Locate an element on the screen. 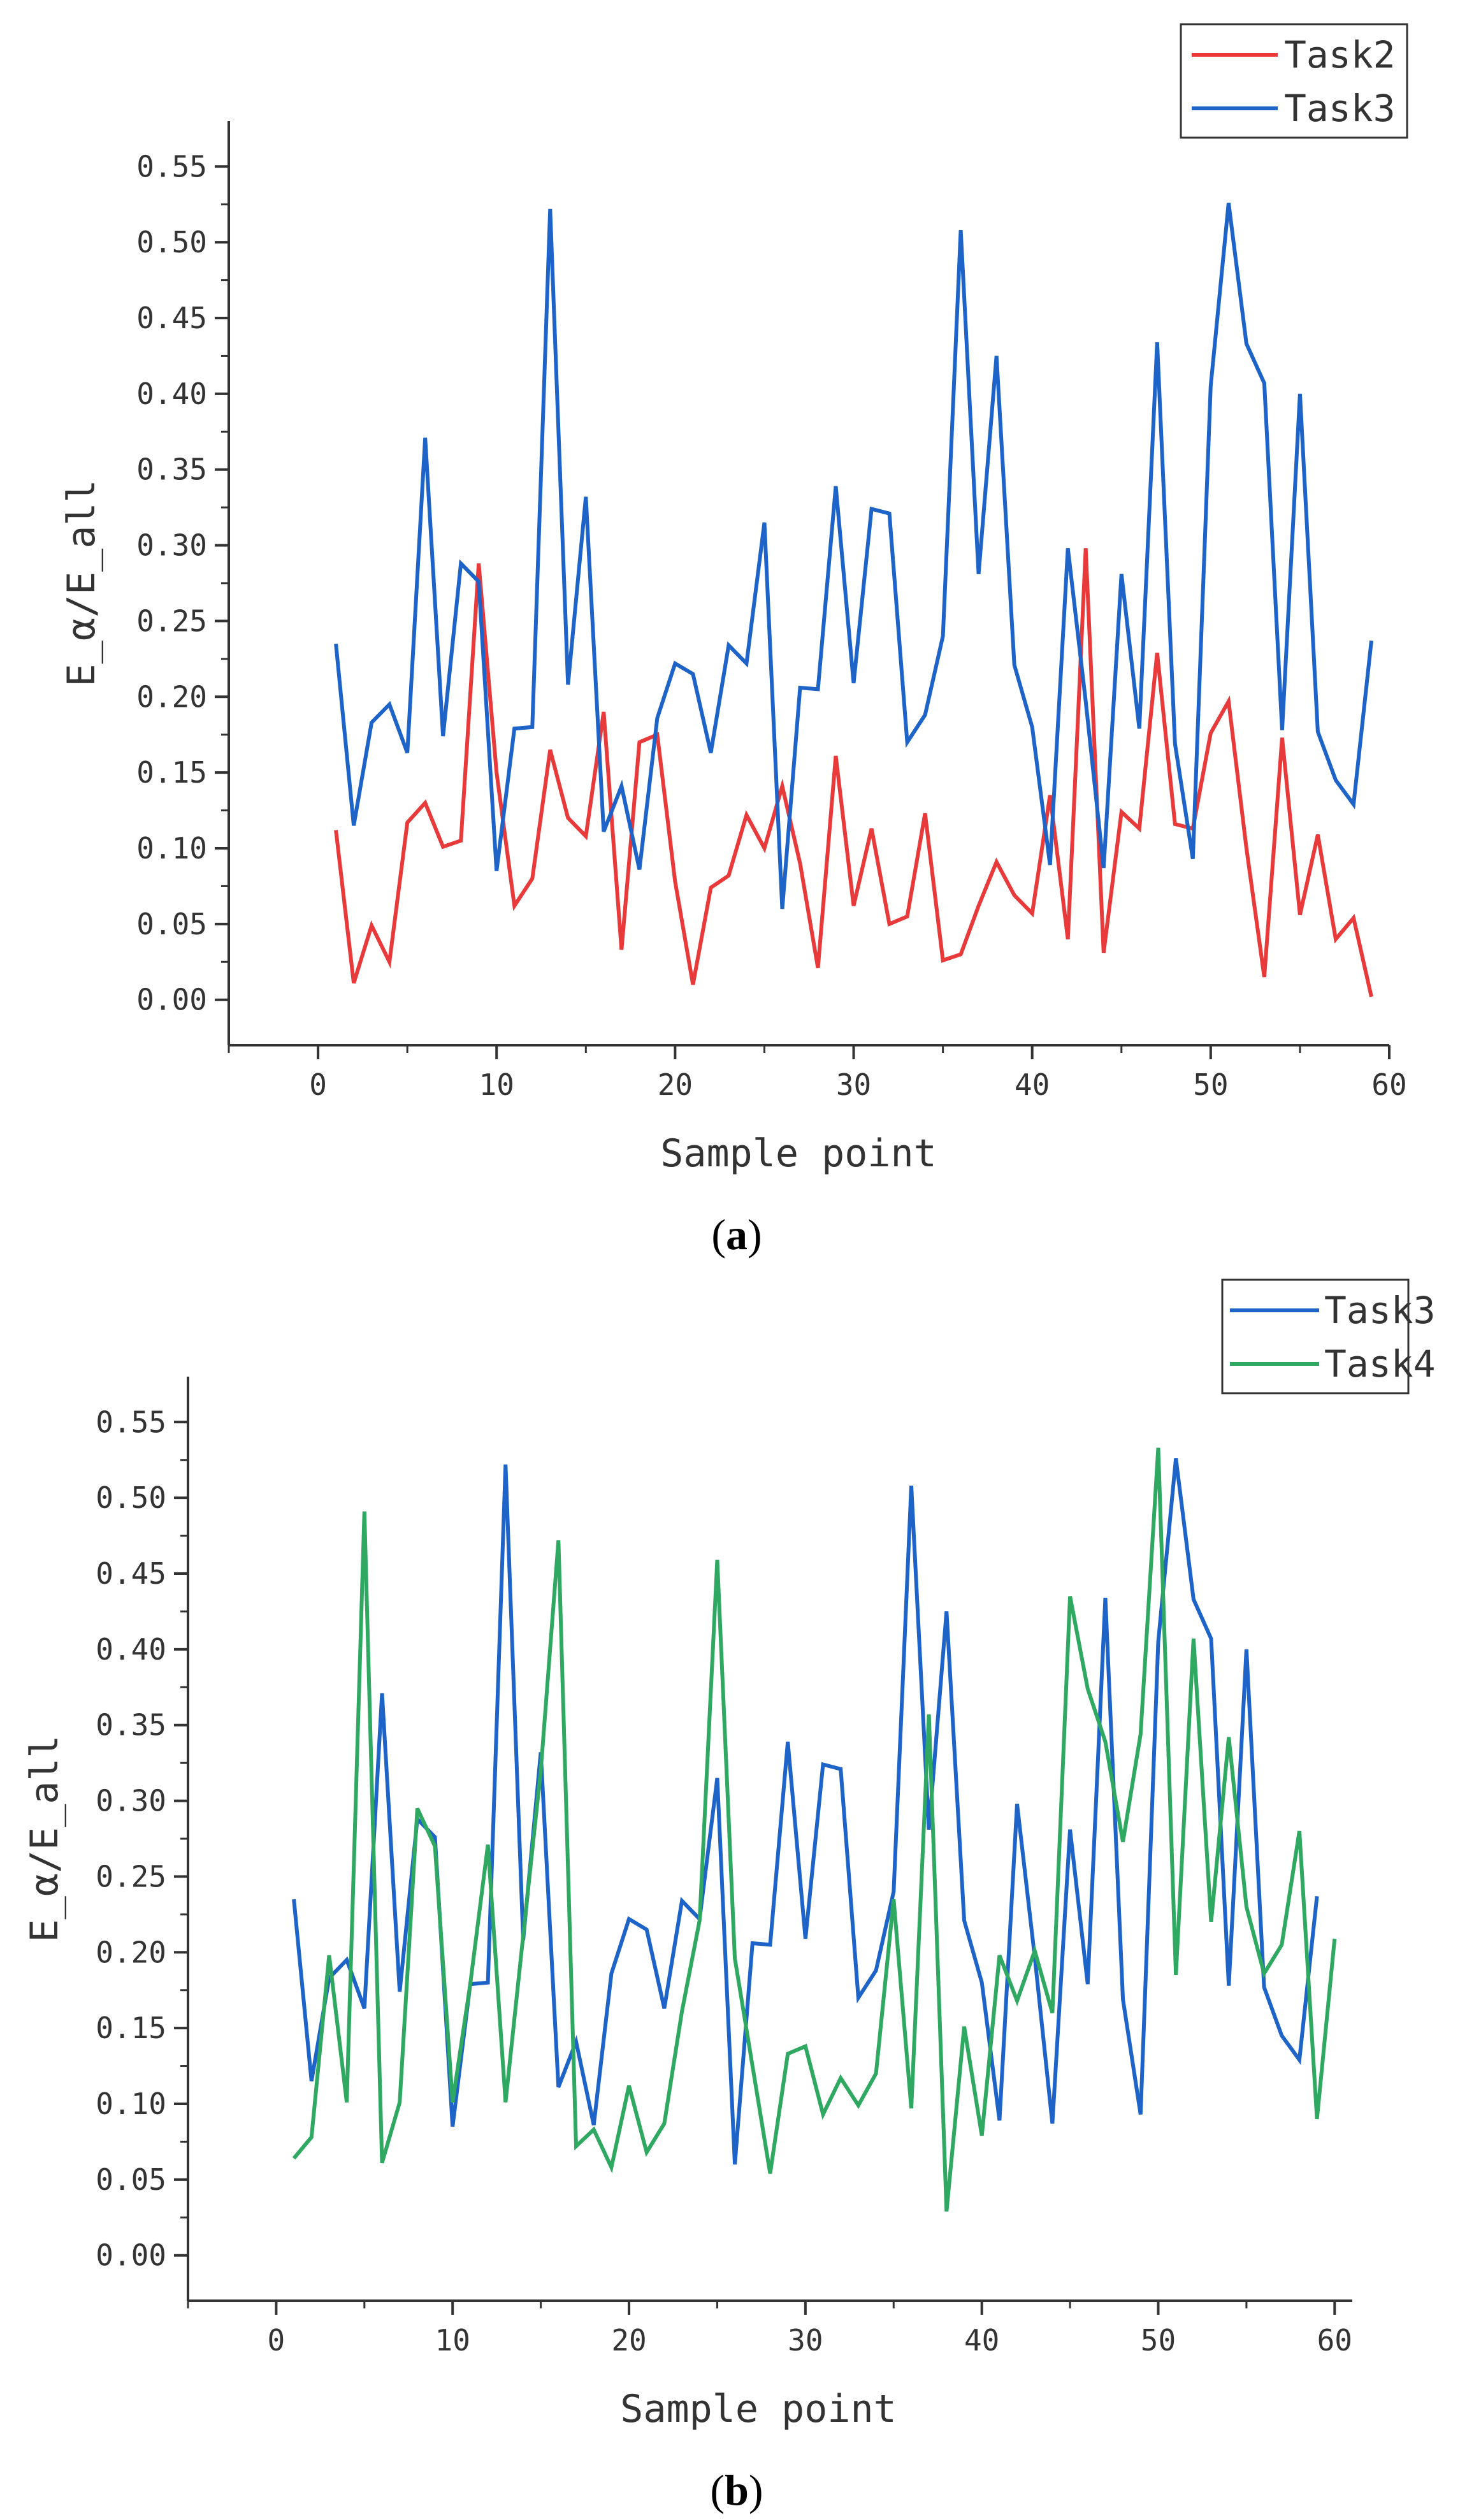  panel-a-y-tick-label: 0.55 is located at coordinates (171, 166).